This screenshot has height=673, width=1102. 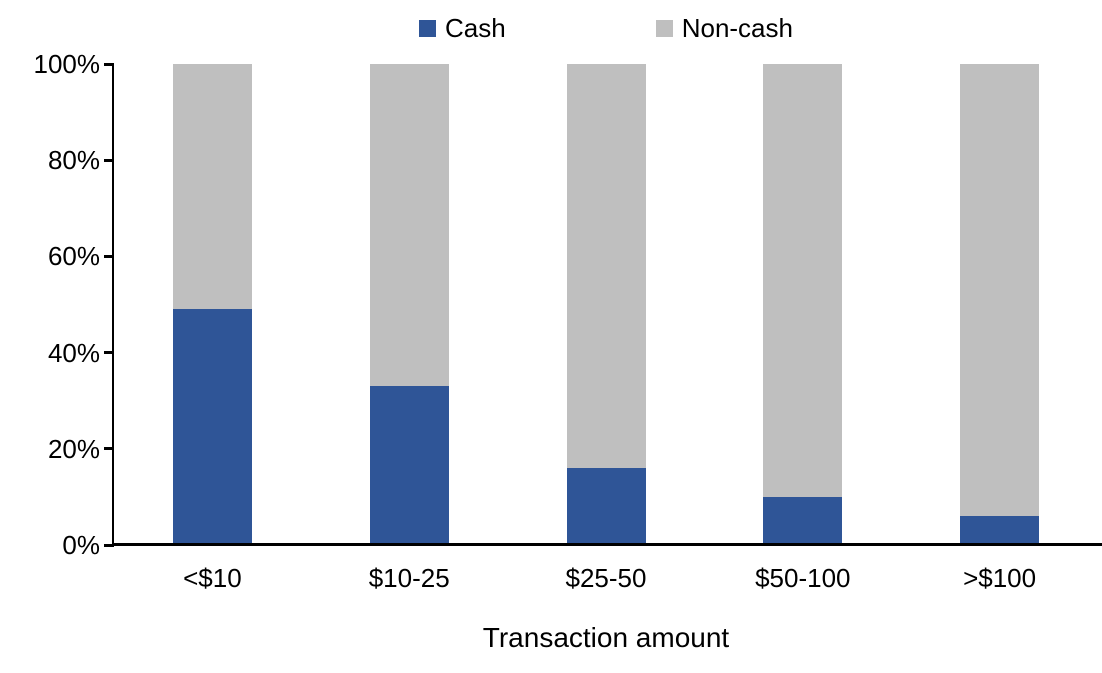 I want to click on y-axis-line, so click(x=113, y=305).